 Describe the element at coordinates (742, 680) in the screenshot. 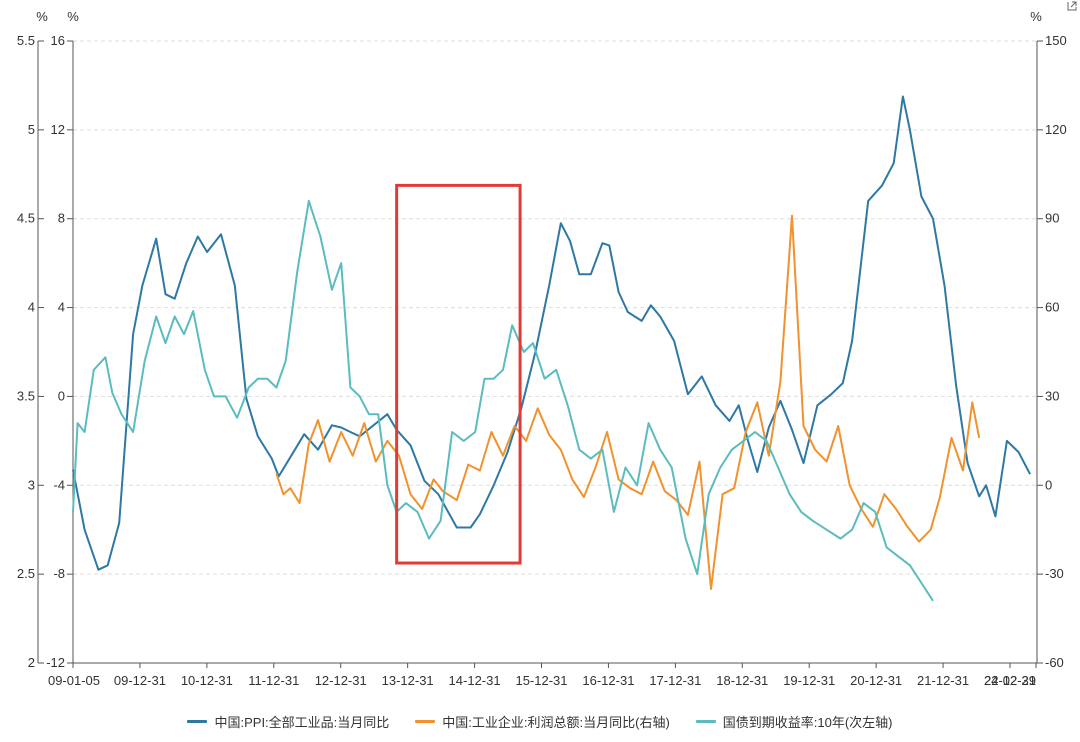

I see `x-tick-label-10: 18-12-31` at that location.